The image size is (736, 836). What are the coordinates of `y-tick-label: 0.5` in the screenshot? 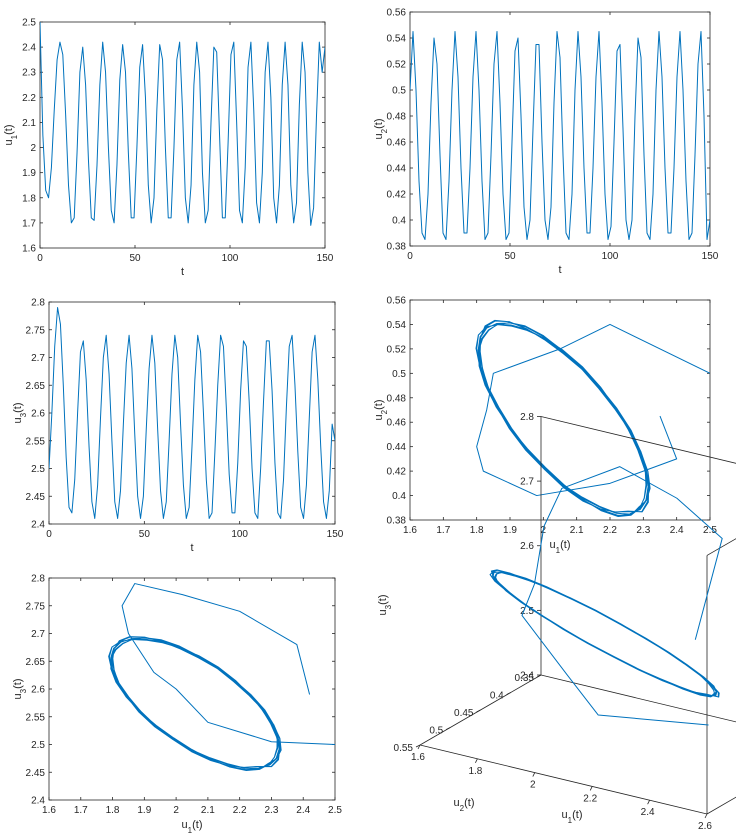 It's located at (399, 91).